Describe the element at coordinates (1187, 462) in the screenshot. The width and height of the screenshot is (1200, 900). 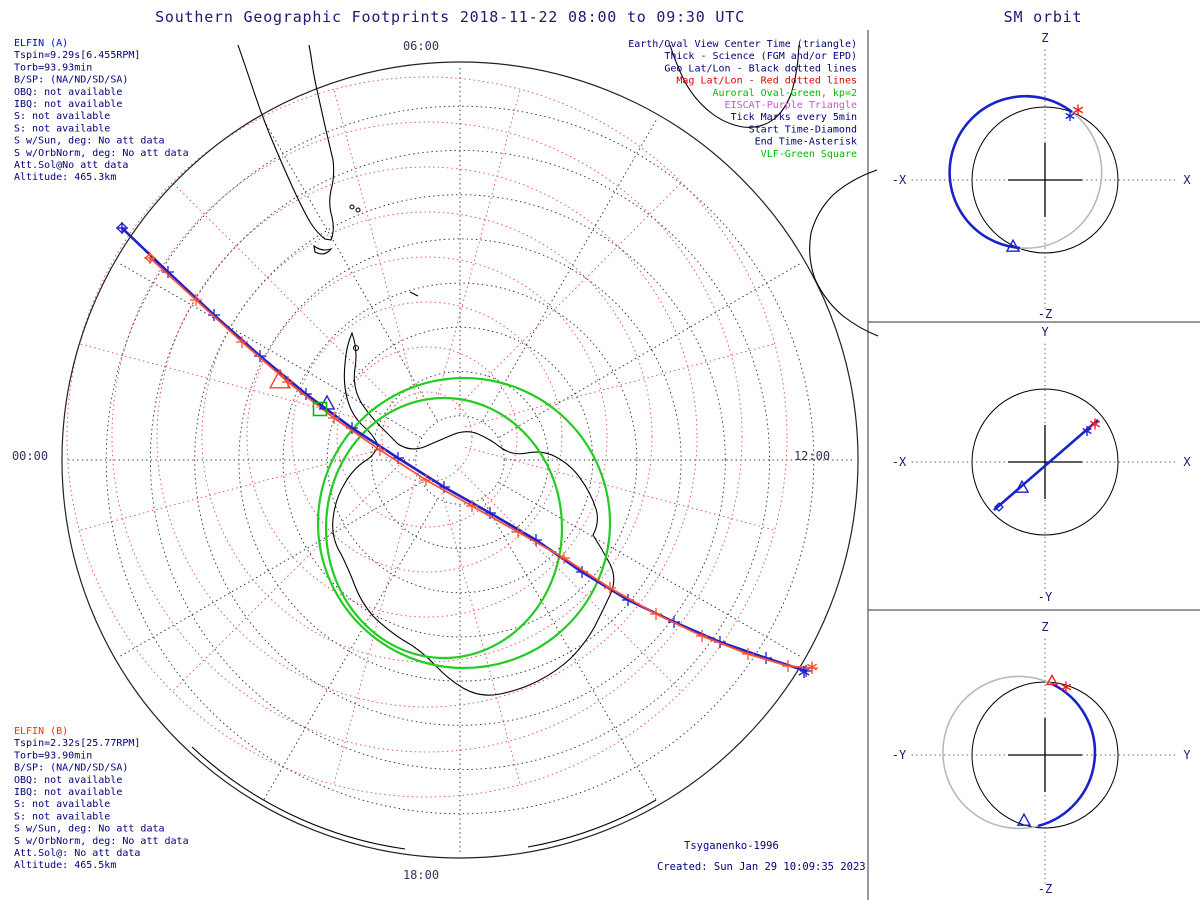
I see `axis-label-right: X` at that location.